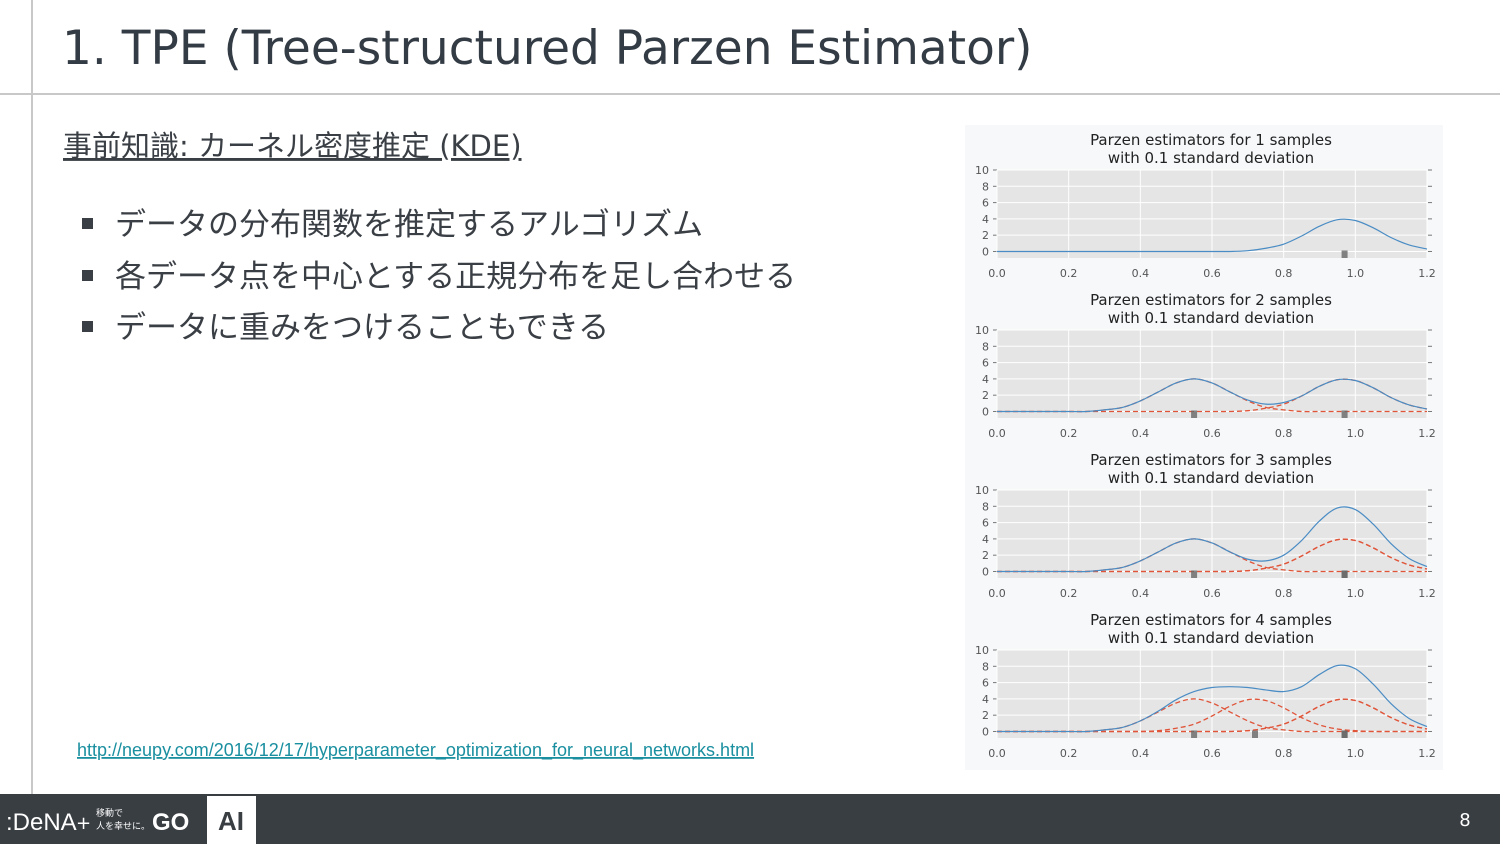  I want to click on chart-title: Parzen estimators for 4 samples, so click(1211, 620).